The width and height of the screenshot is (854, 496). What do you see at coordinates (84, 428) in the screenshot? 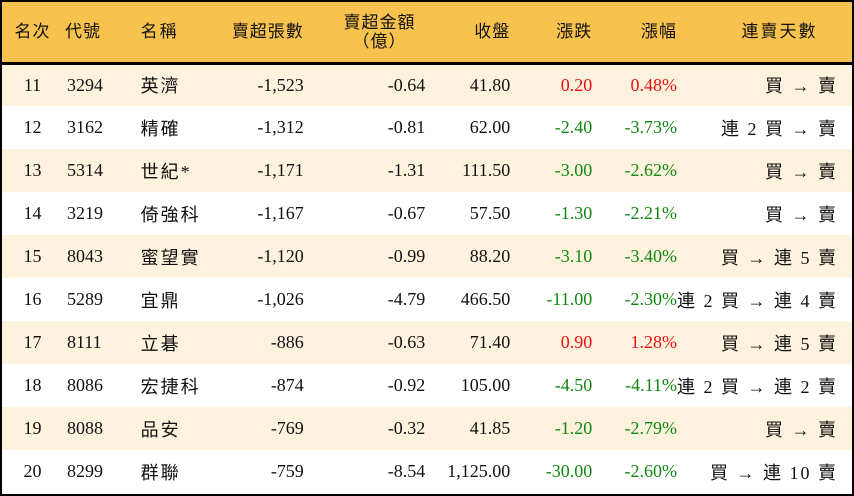
I see `cell-code: 8088` at bounding box center [84, 428].